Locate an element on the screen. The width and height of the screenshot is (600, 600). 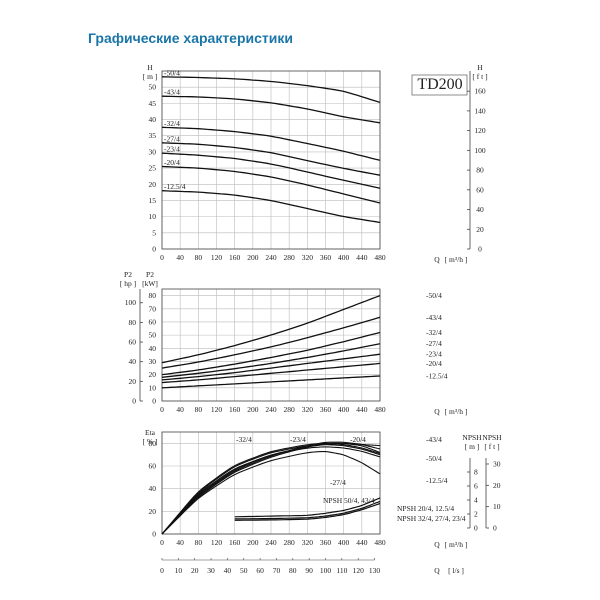
y-axis-label-eta: Eta is located at coordinates (150, 432).